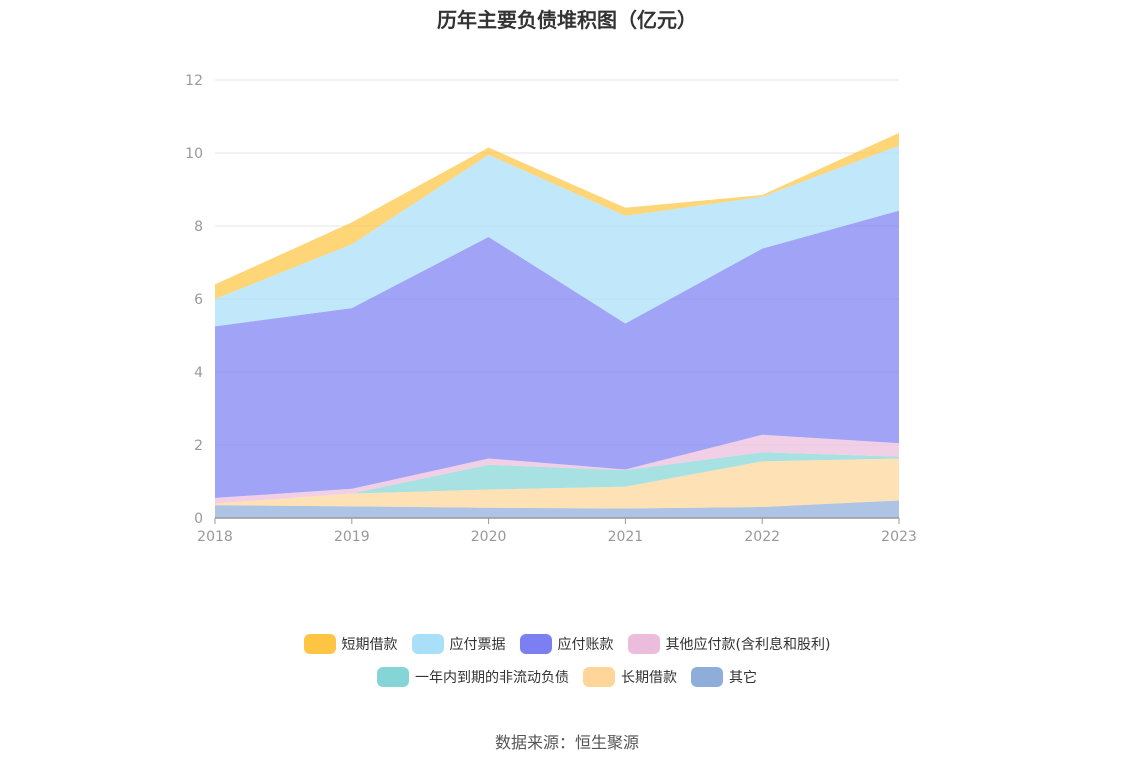 Image resolution: width=1134 pixels, height=766 pixels. Describe the element at coordinates (198, 300) in the screenshot. I see `y-tick-label: 6` at that location.